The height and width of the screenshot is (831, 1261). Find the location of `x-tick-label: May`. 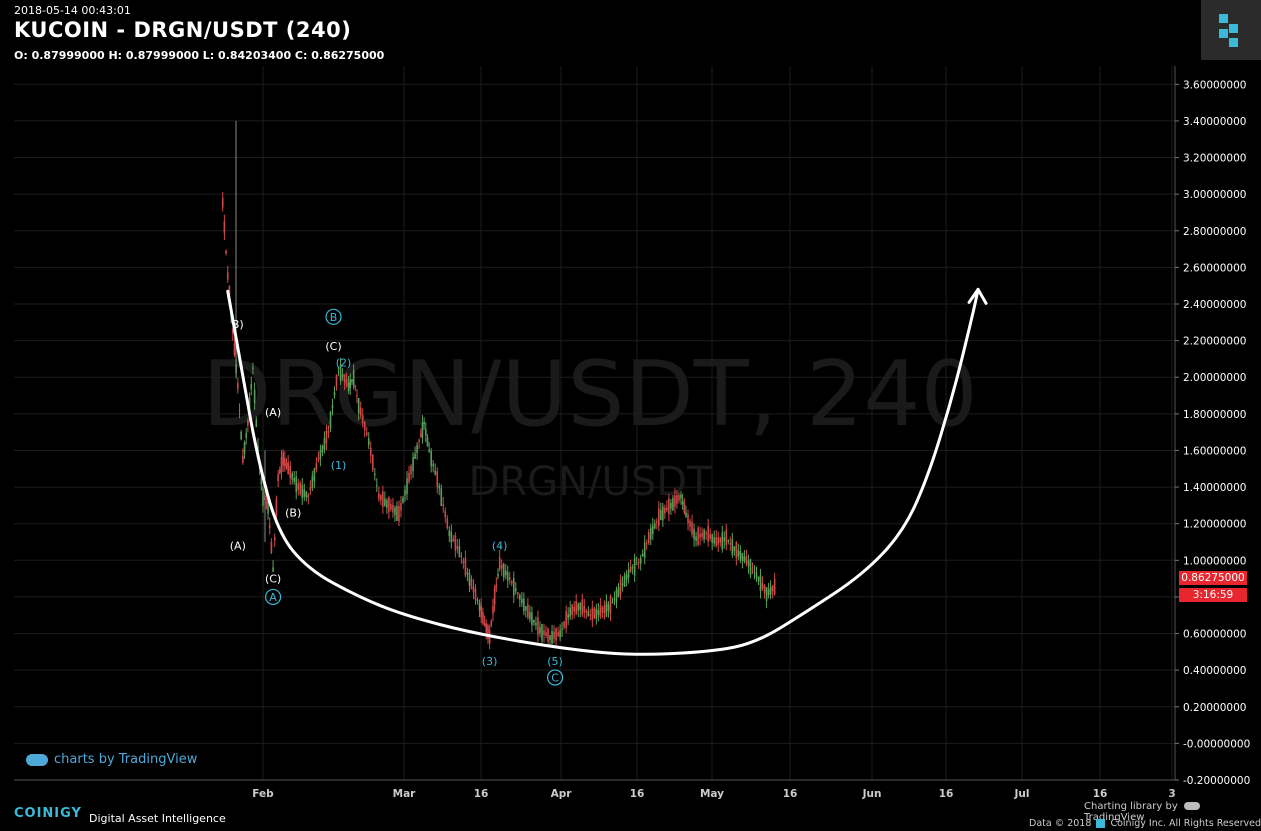

x-tick-label: May is located at coordinates (712, 794).